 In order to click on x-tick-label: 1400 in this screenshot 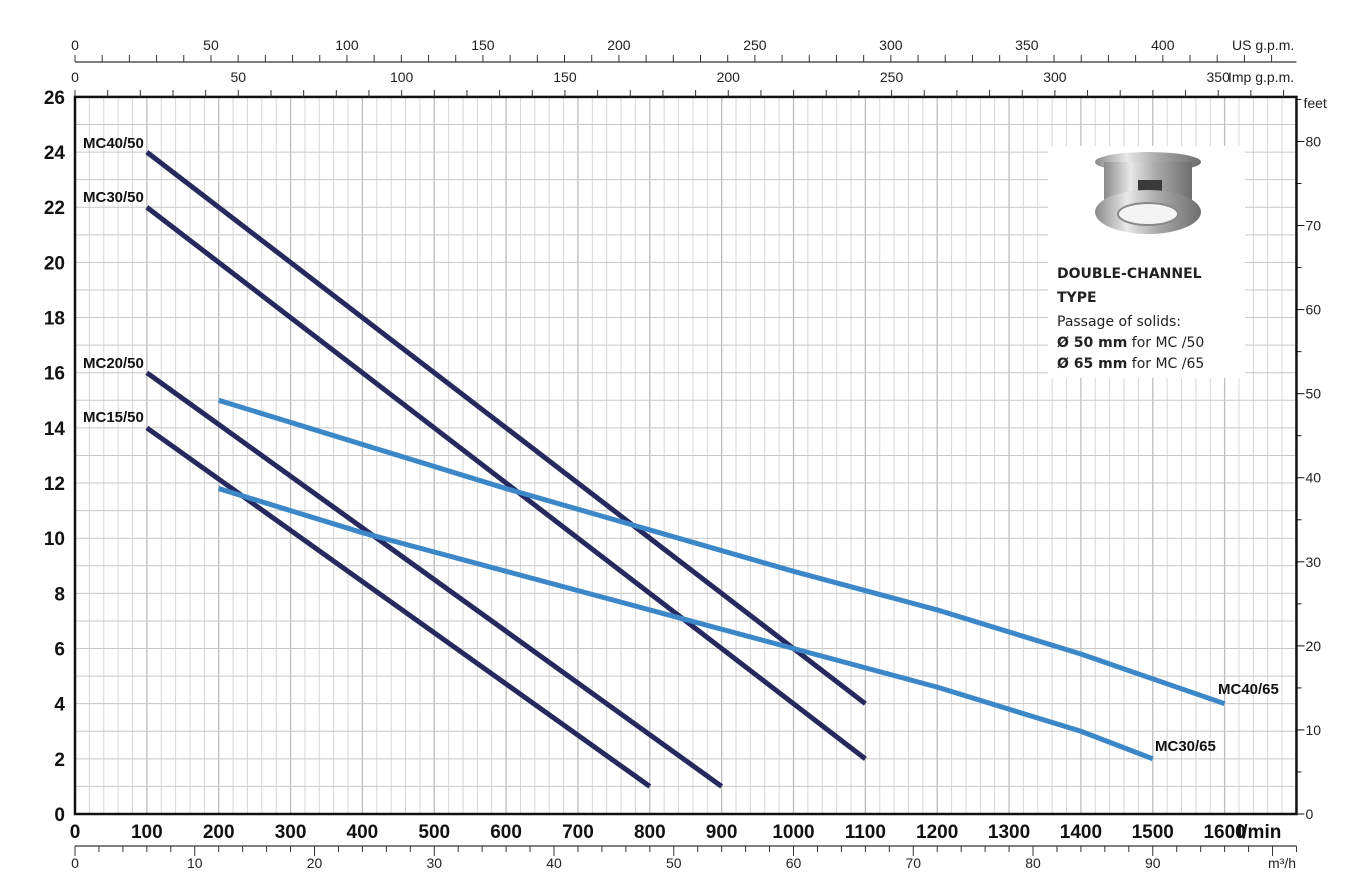, I will do `click(1081, 832)`.